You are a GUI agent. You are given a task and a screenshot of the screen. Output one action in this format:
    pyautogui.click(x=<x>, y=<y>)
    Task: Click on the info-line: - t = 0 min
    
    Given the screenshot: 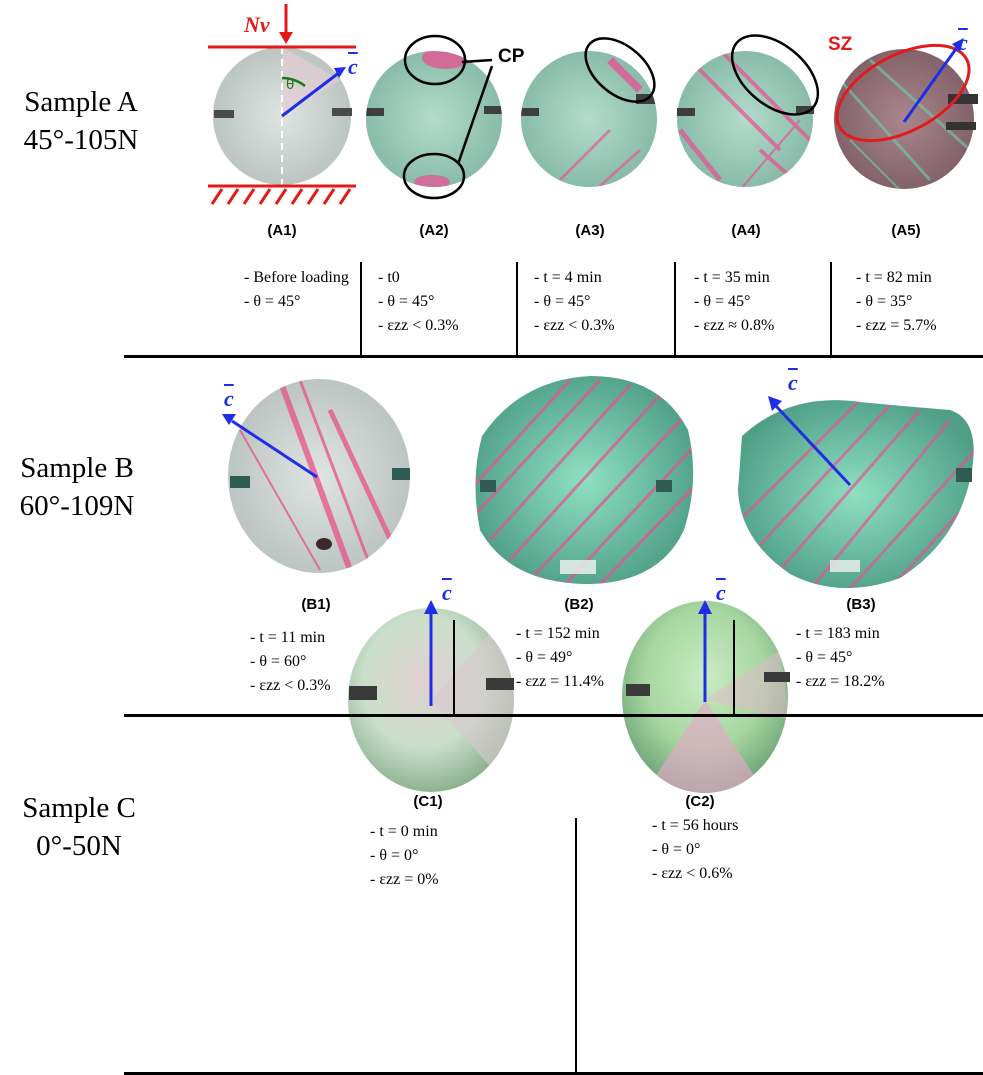 What is the action you would take?
    pyautogui.click(x=404, y=831)
    